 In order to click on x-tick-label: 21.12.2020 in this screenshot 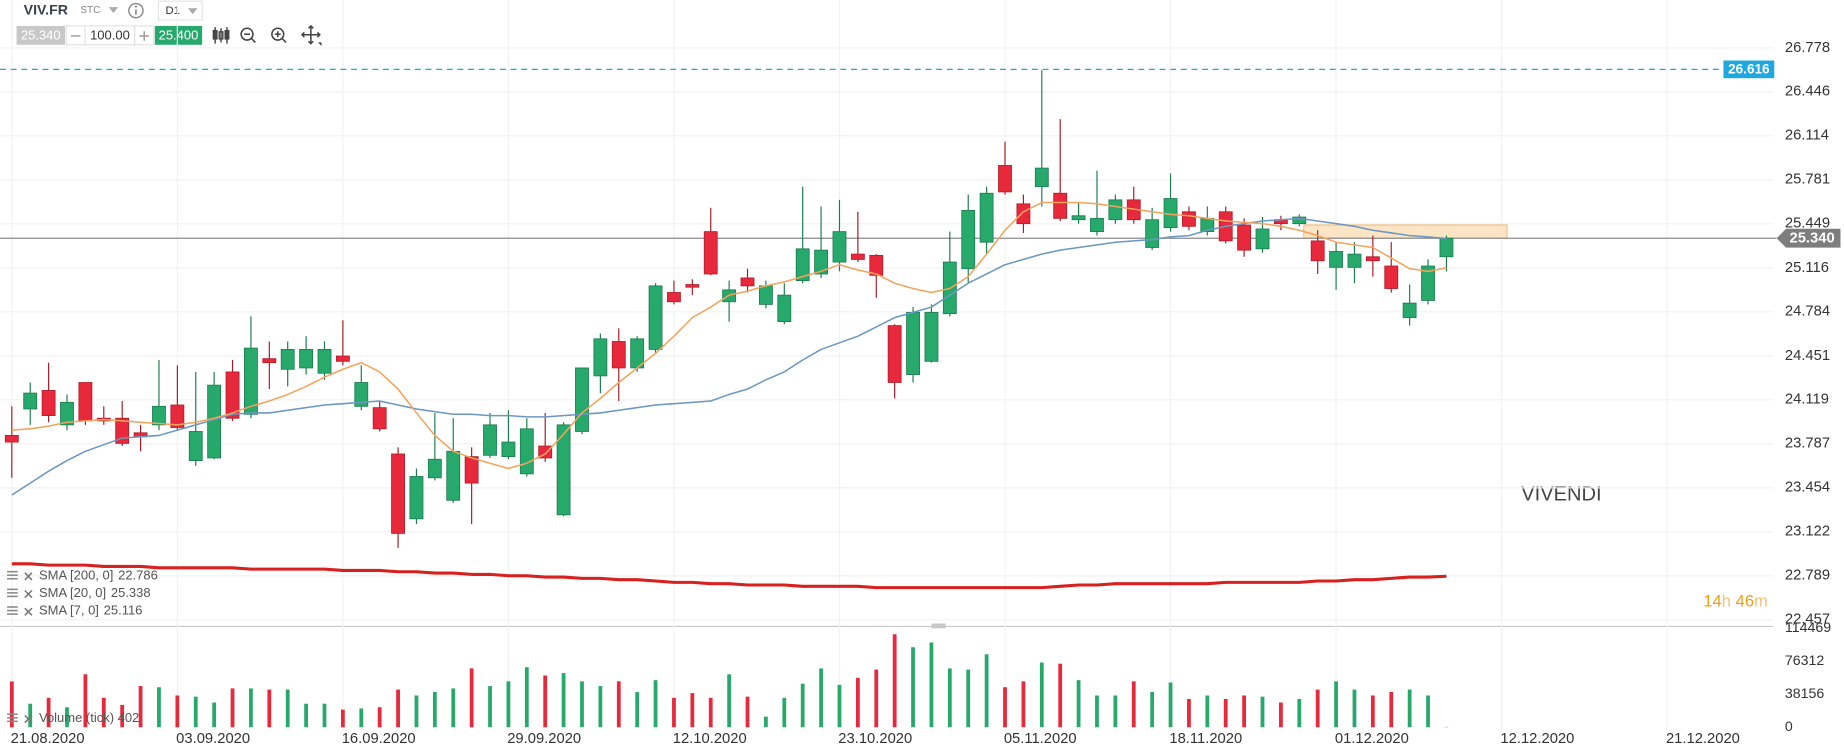, I will do `click(1703, 739)`.